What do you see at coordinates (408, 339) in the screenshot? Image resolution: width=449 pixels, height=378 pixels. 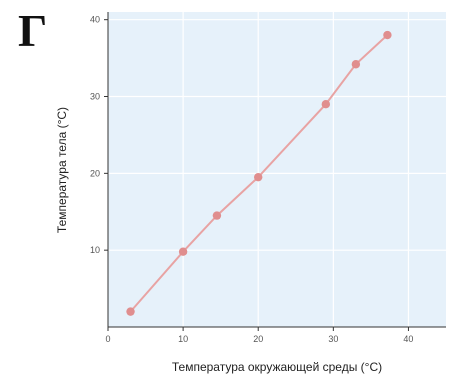 I see `x-tick-label: 40` at bounding box center [408, 339].